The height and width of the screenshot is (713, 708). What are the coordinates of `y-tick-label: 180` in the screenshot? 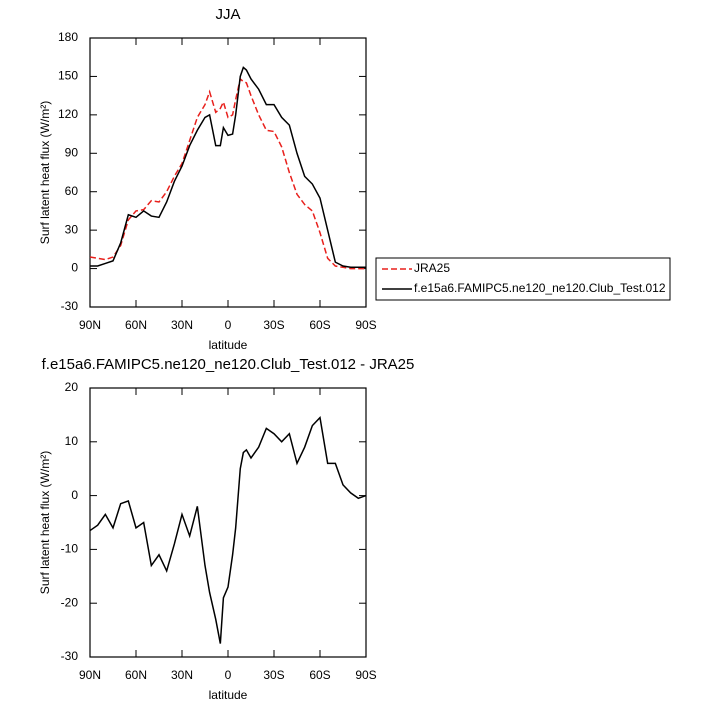 It's located at (68, 37).